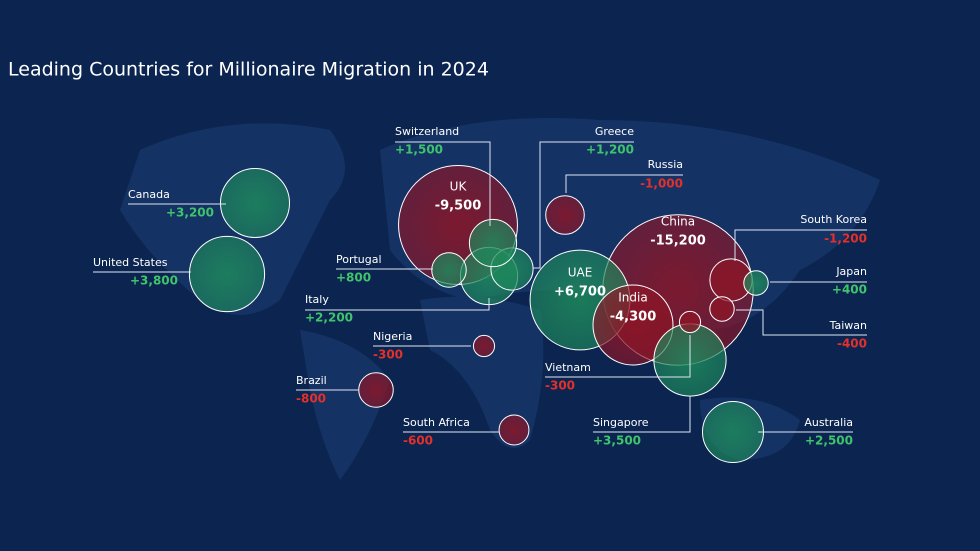 Image resolution: width=980 pixels, height=551 pixels. I want to click on country-label: Singapore, so click(621, 422).